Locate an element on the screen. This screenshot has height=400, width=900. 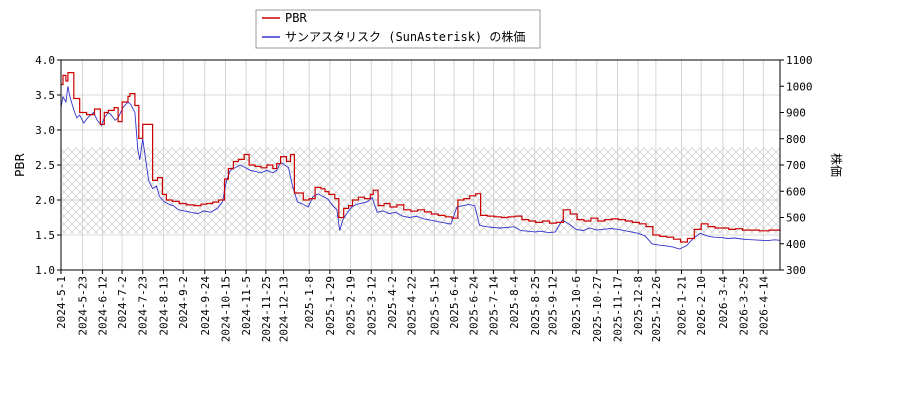
x-tick-label: 2024-11-5 is located at coordinates (246, 306).